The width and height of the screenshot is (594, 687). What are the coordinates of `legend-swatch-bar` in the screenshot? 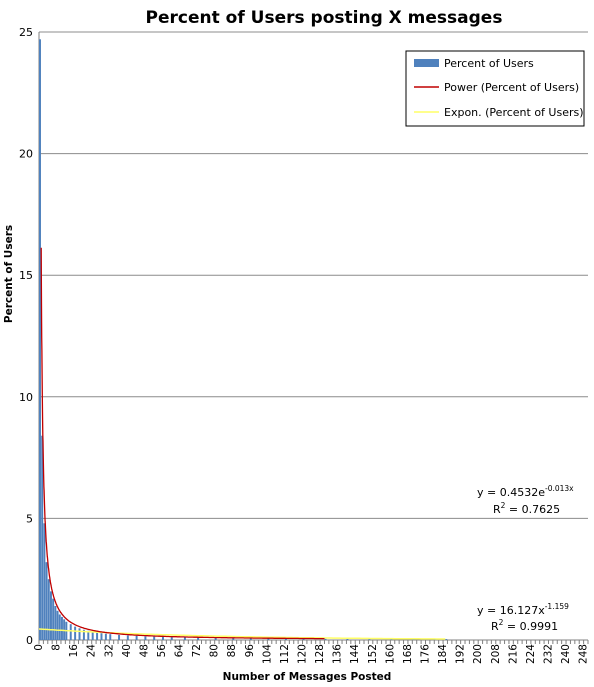 It's located at (426, 63).